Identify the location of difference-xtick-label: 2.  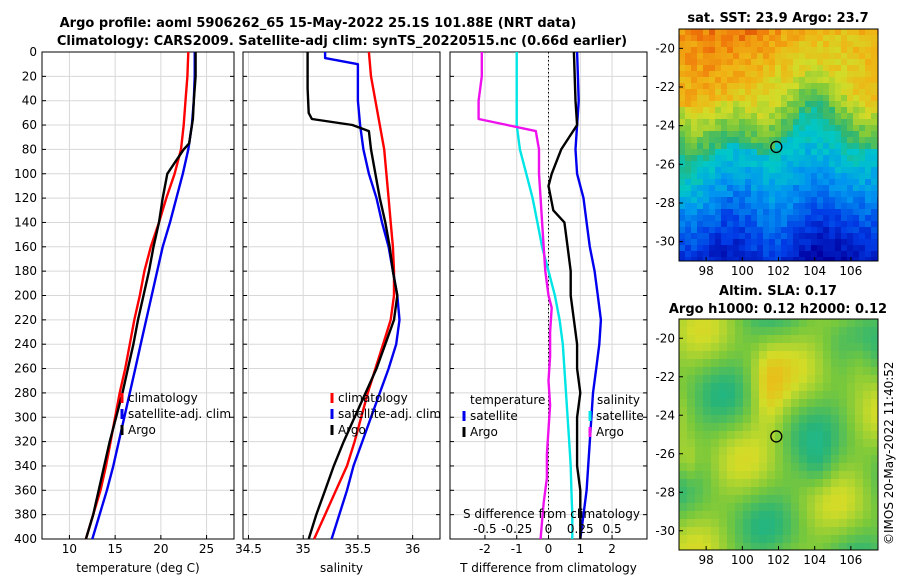
(612, 549).